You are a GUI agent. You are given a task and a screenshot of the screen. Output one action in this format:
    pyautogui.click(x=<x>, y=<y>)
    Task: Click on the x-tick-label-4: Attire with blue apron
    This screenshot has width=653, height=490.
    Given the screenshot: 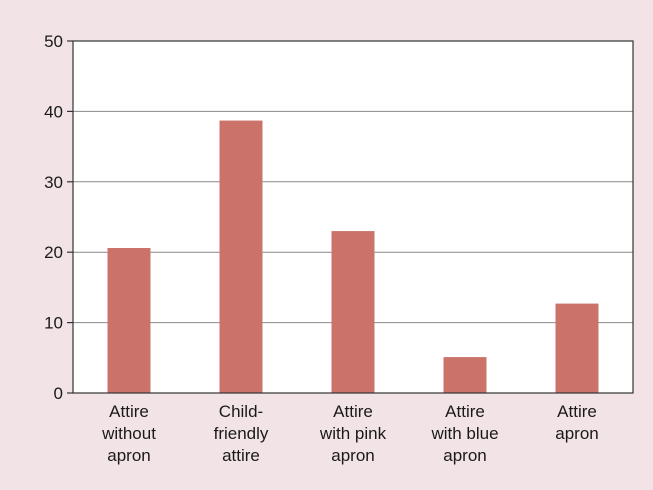 What is the action you would take?
    pyautogui.click(x=464, y=433)
    